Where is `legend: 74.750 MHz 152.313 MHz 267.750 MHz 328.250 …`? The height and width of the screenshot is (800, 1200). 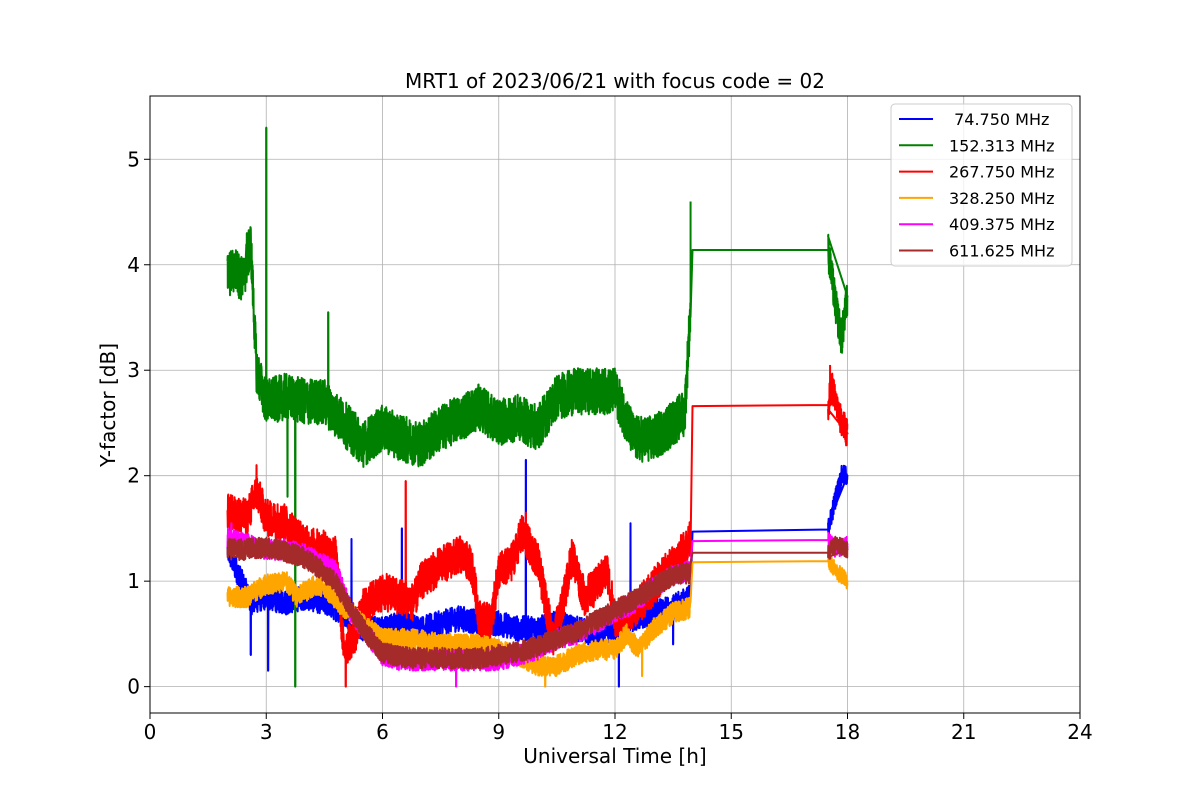 legend: 74.750 MHz 152.313 MHz 267.750 MHz 328.250 … is located at coordinates (981, 185).